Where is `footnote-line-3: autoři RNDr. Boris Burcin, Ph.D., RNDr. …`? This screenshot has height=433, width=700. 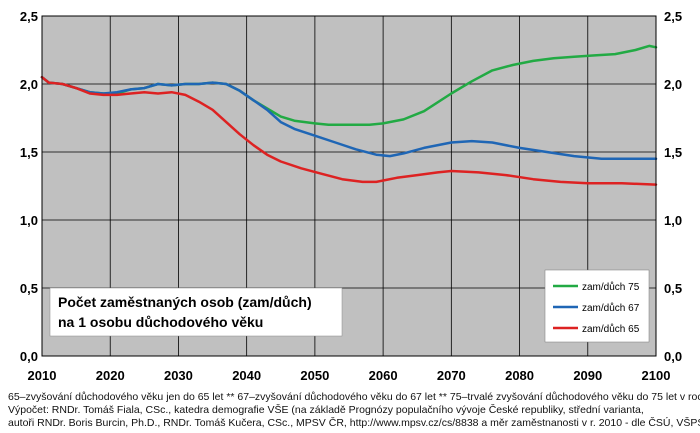 footnote-line-3: autoři RNDr. Boris Burcin, Ph.D., RNDr. … is located at coordinates (354, 423).